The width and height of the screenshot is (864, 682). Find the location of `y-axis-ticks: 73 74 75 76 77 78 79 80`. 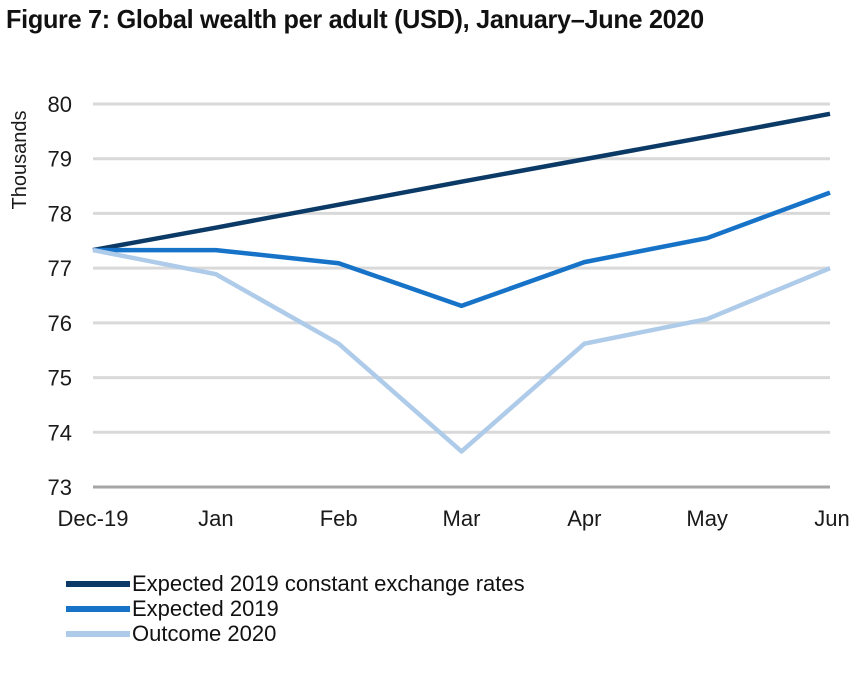

y-axis-ticks: 73 74 75 76 77 78 79 80 is located at coordinates (60, 296).